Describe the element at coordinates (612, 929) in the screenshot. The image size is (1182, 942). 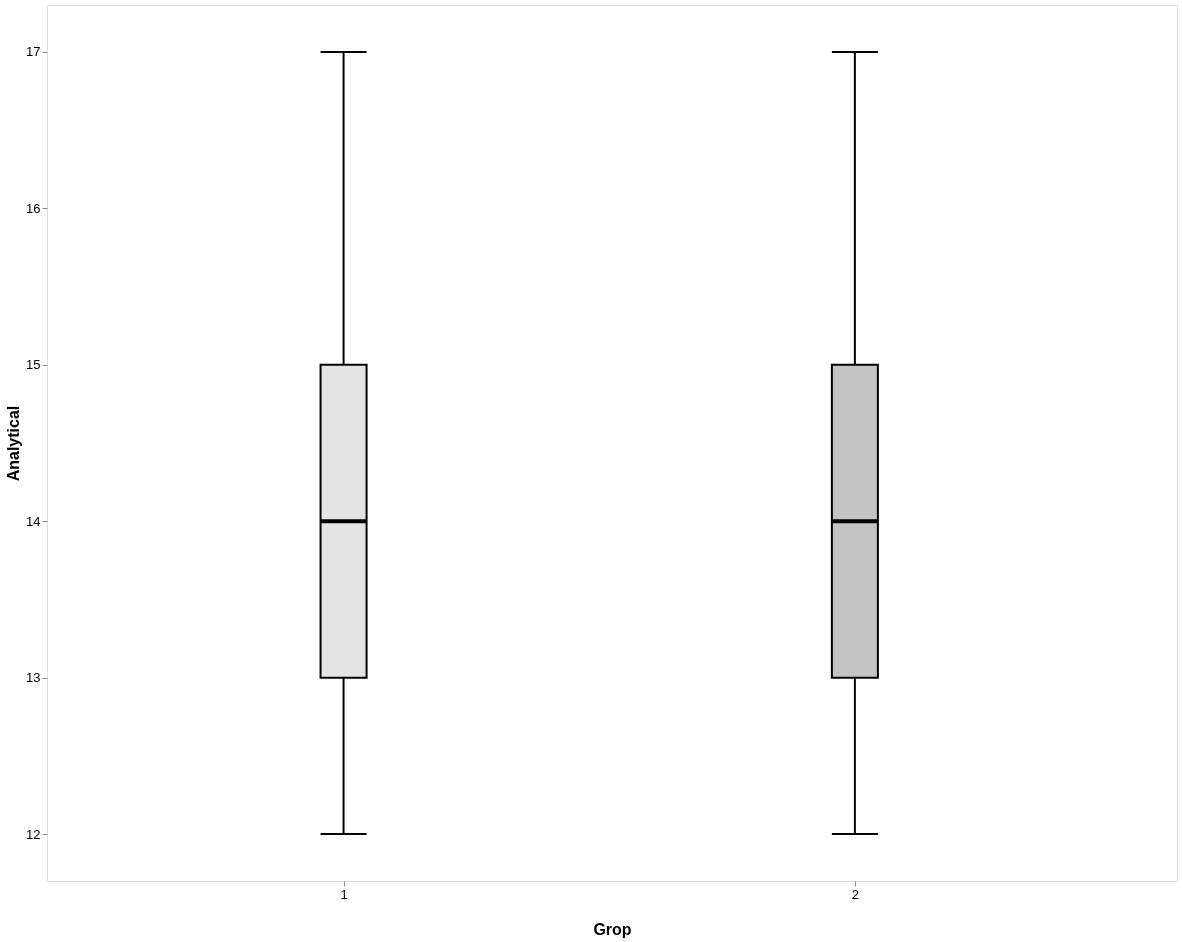
I see `x-axis-title: Grop` at that location.